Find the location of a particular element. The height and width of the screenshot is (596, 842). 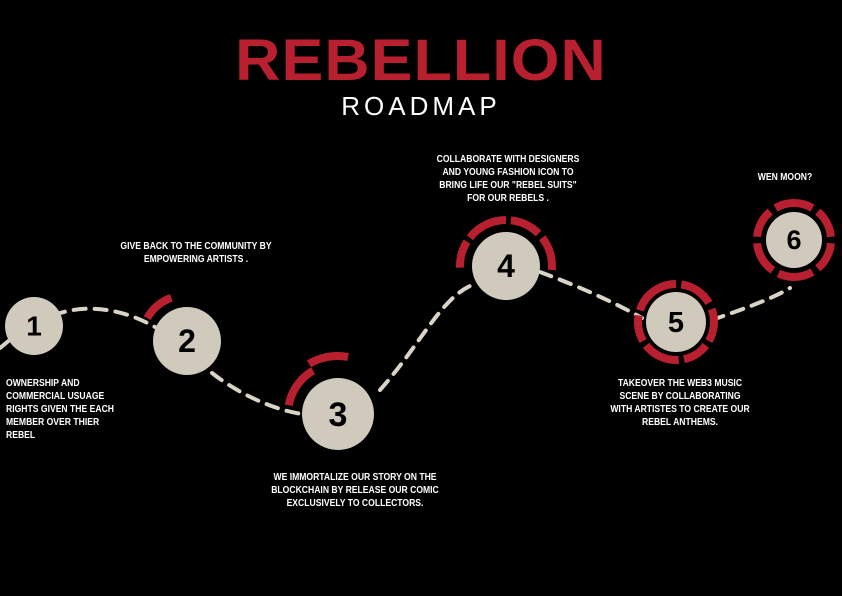

milestone-4-node: 4 is located at coordinates (506, 266).